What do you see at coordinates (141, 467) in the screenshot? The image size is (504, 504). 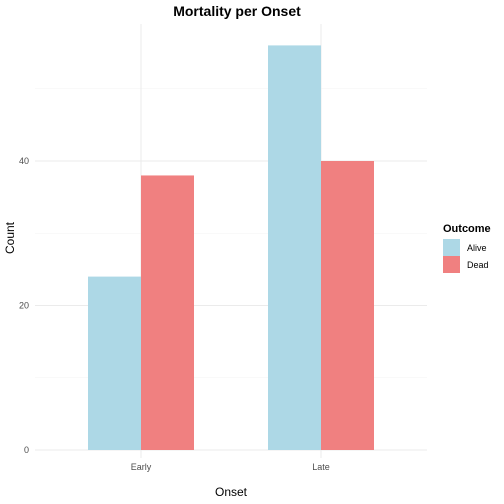 I see `x-tick-label: Early` at bounding box center [141, 467].